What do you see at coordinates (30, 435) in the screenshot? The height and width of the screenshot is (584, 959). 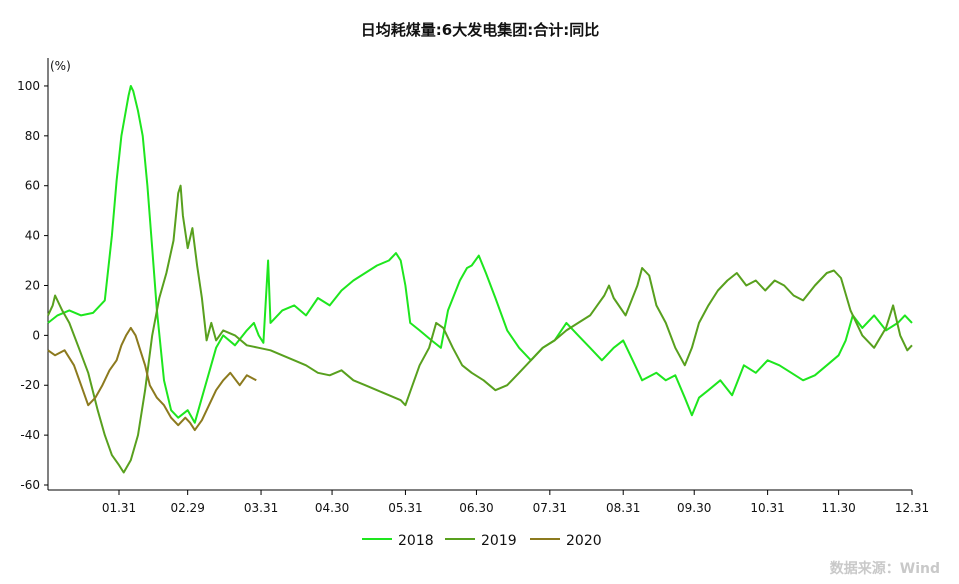 I see `y-tick-label: -40` at bounding box center [30, 435].